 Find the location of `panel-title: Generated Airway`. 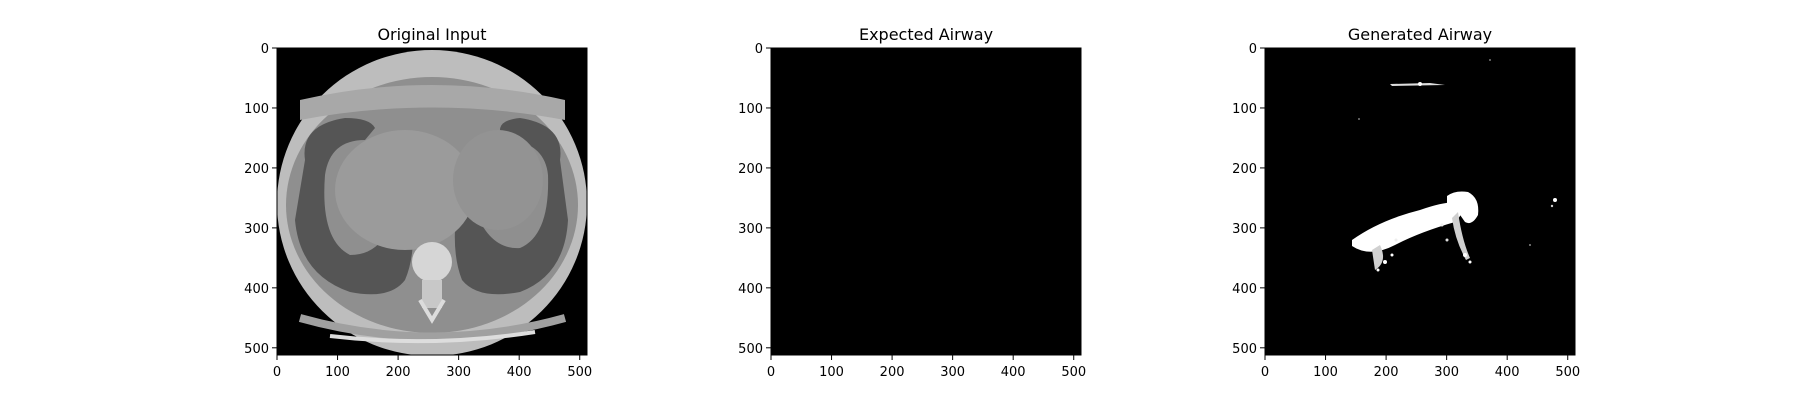

panel-title: Generated Airway is located at coordinates (1420, 34).